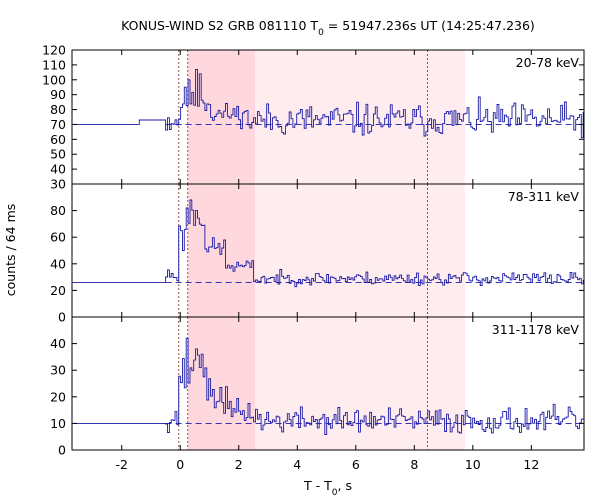 This screenshot has height=500, width=600. I want to click on y-tick-label: 100, so click(54, 79).